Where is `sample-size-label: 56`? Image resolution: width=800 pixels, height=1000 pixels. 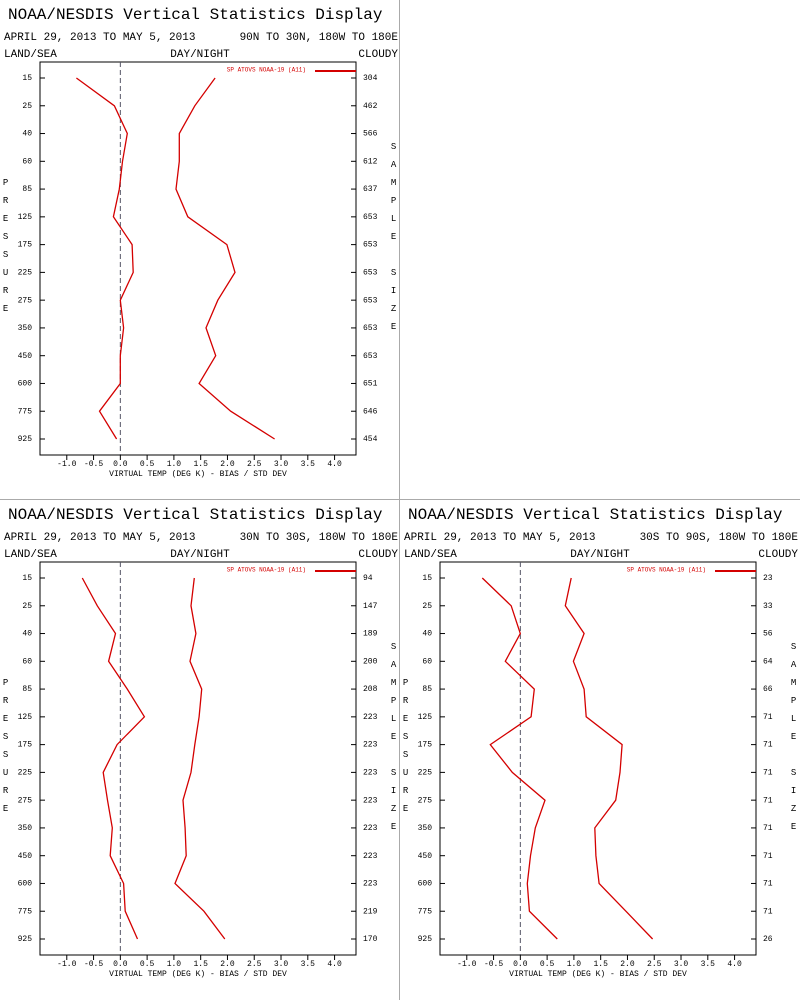
sample-size-label: 56 is located at coordinates (768, 634).